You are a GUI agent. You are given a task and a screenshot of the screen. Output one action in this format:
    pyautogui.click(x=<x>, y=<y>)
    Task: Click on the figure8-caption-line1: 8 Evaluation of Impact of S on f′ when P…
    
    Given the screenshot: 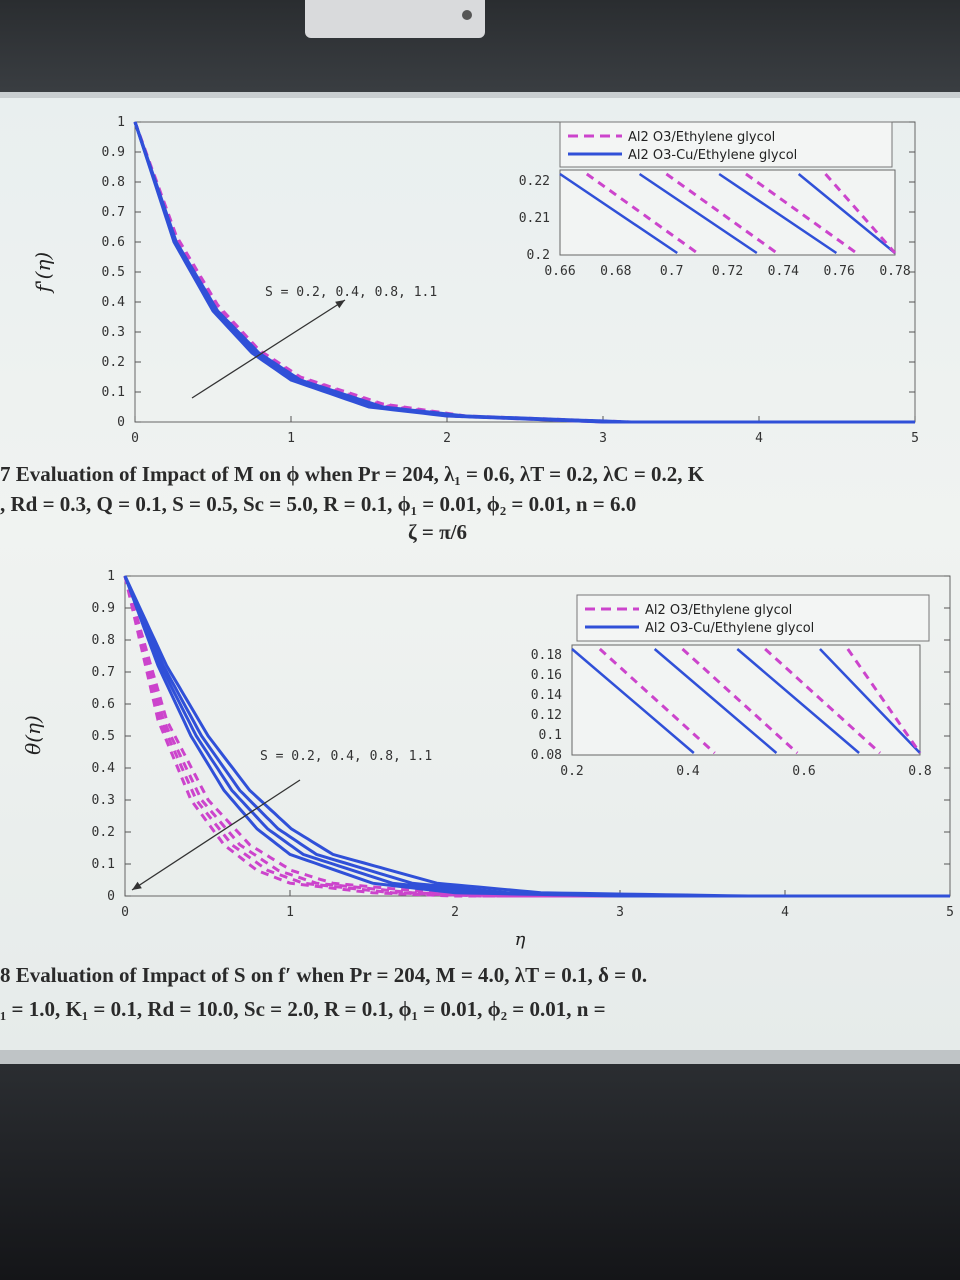 What is the action you would take?
    pyautogui.click(x=324, y=975)
    